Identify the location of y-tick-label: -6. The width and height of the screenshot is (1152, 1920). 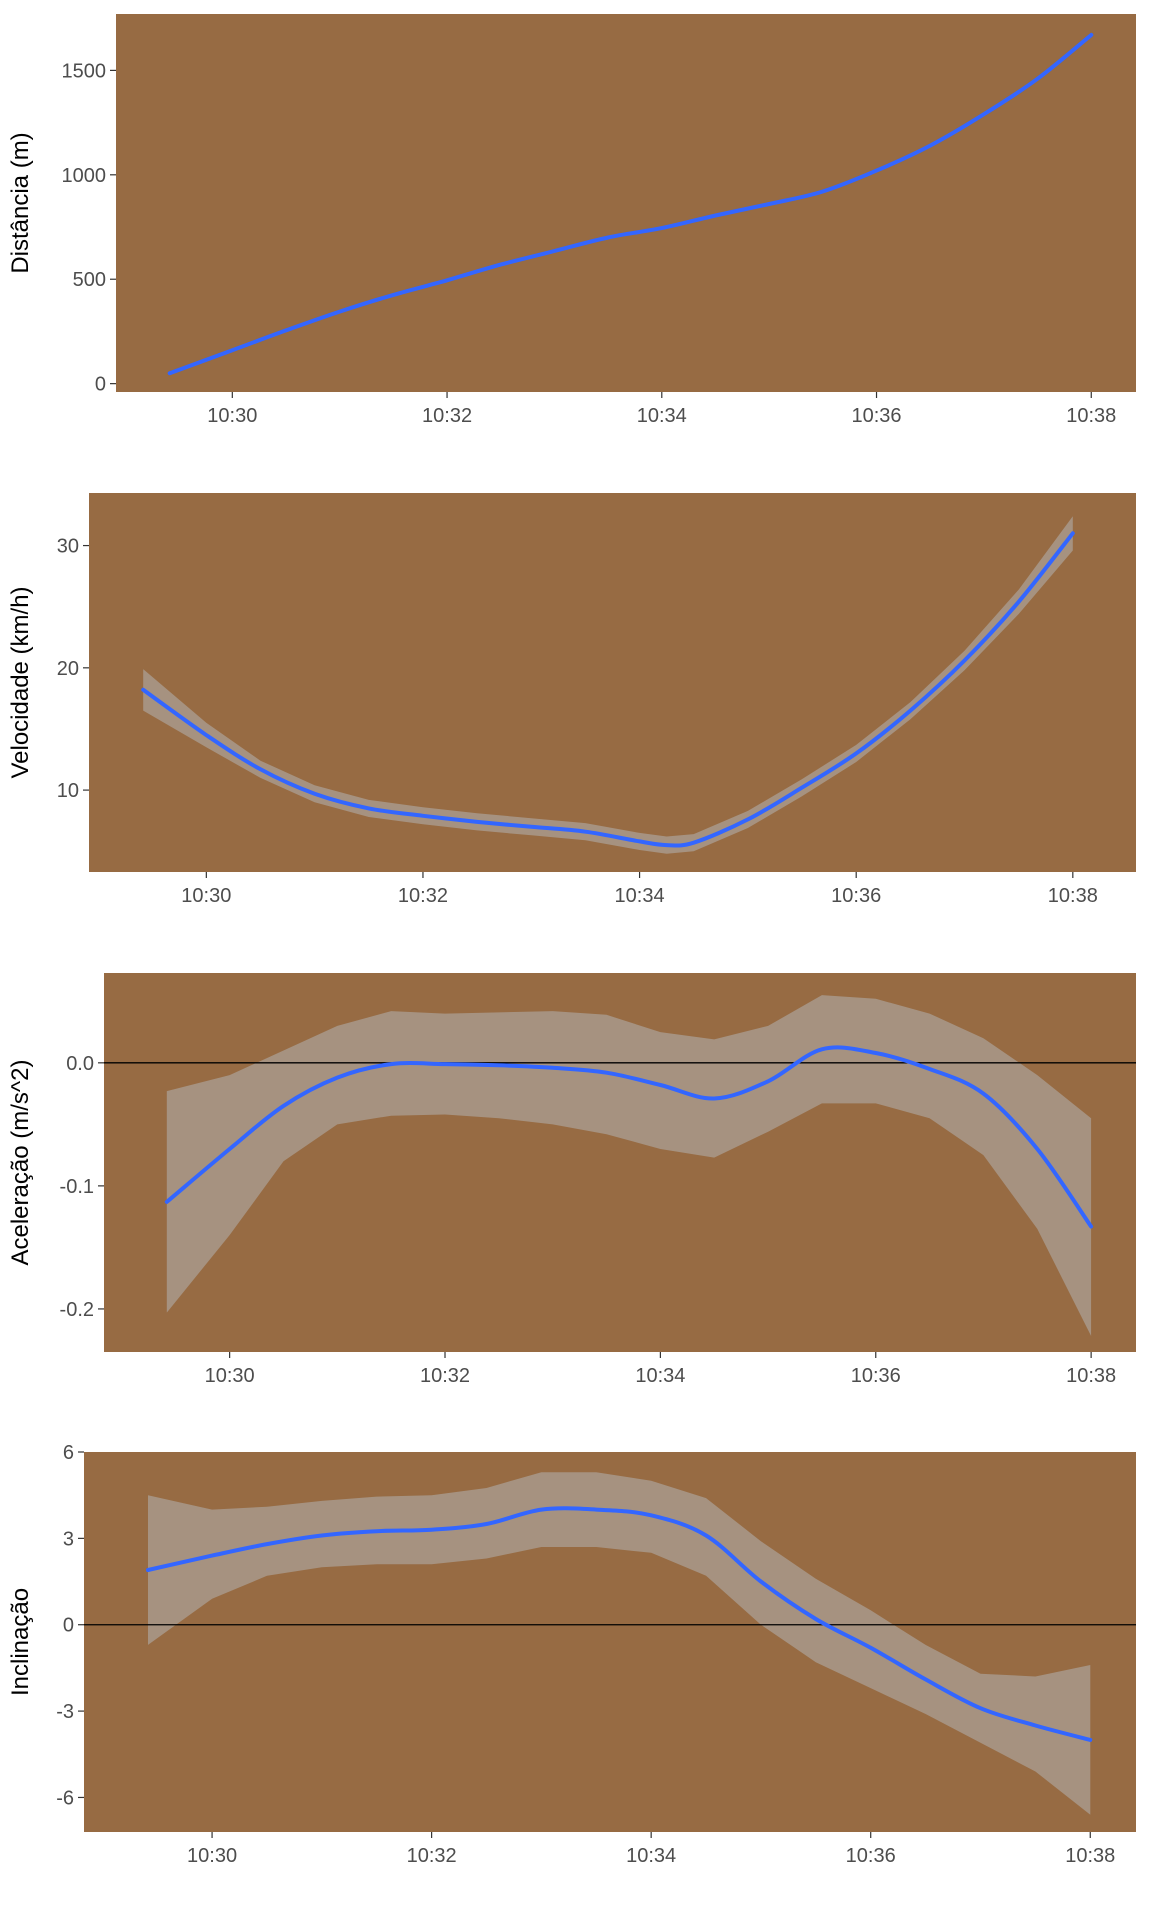
(65, 1798).